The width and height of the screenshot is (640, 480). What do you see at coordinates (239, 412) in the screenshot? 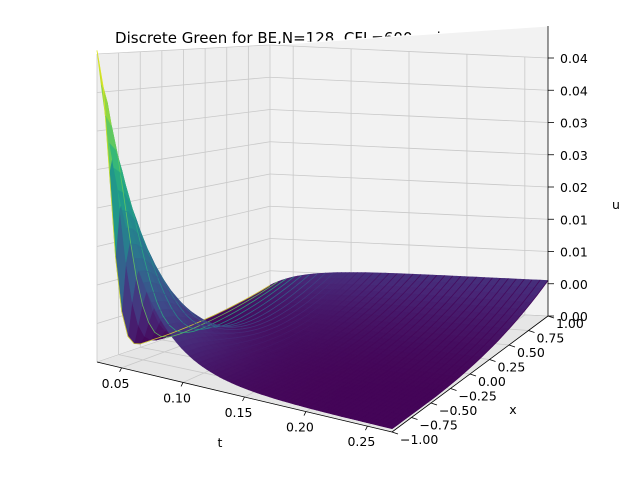
I see `t-tick-label: 0.15` at bounding box center [239, 412].